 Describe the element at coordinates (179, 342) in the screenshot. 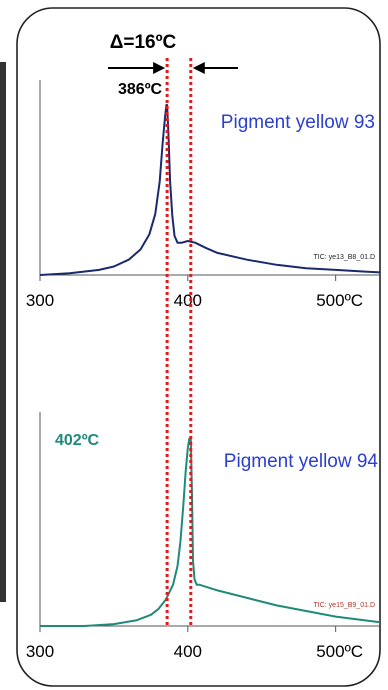

I see `peak-marker-lines` at that location.